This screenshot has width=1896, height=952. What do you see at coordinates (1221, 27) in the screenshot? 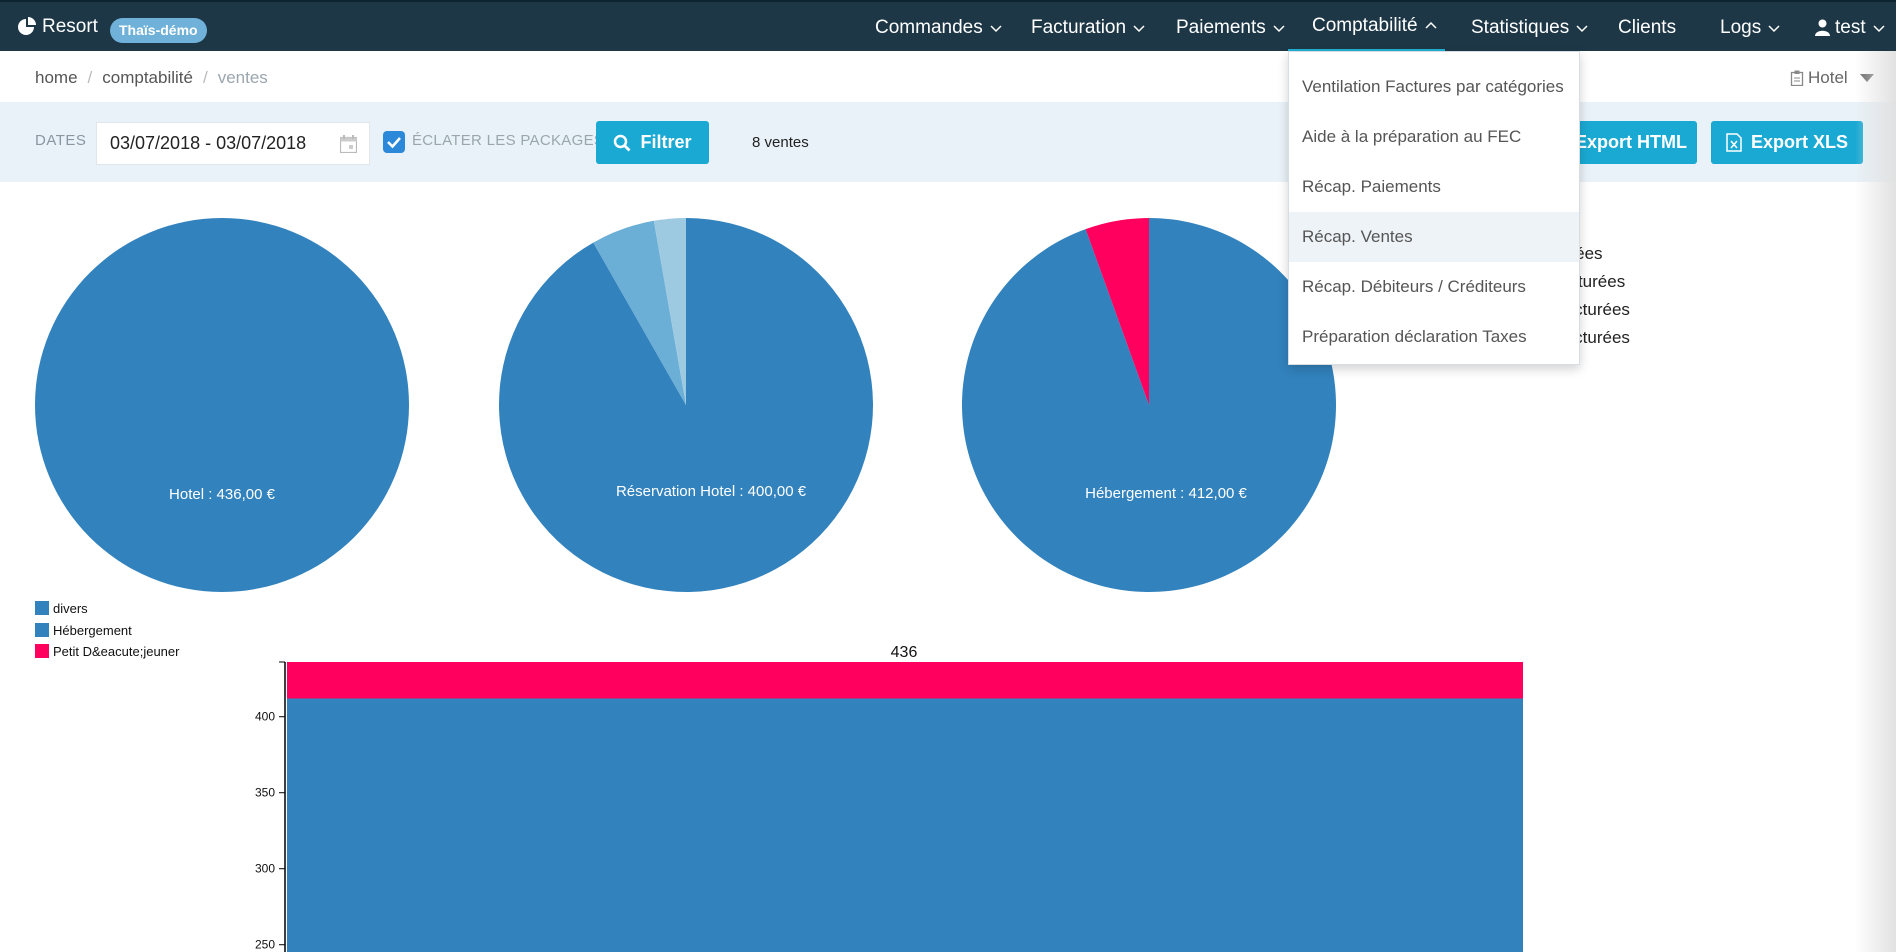
I see `nav-paiements-label: Paiements` at bounding box center [1221, 27].